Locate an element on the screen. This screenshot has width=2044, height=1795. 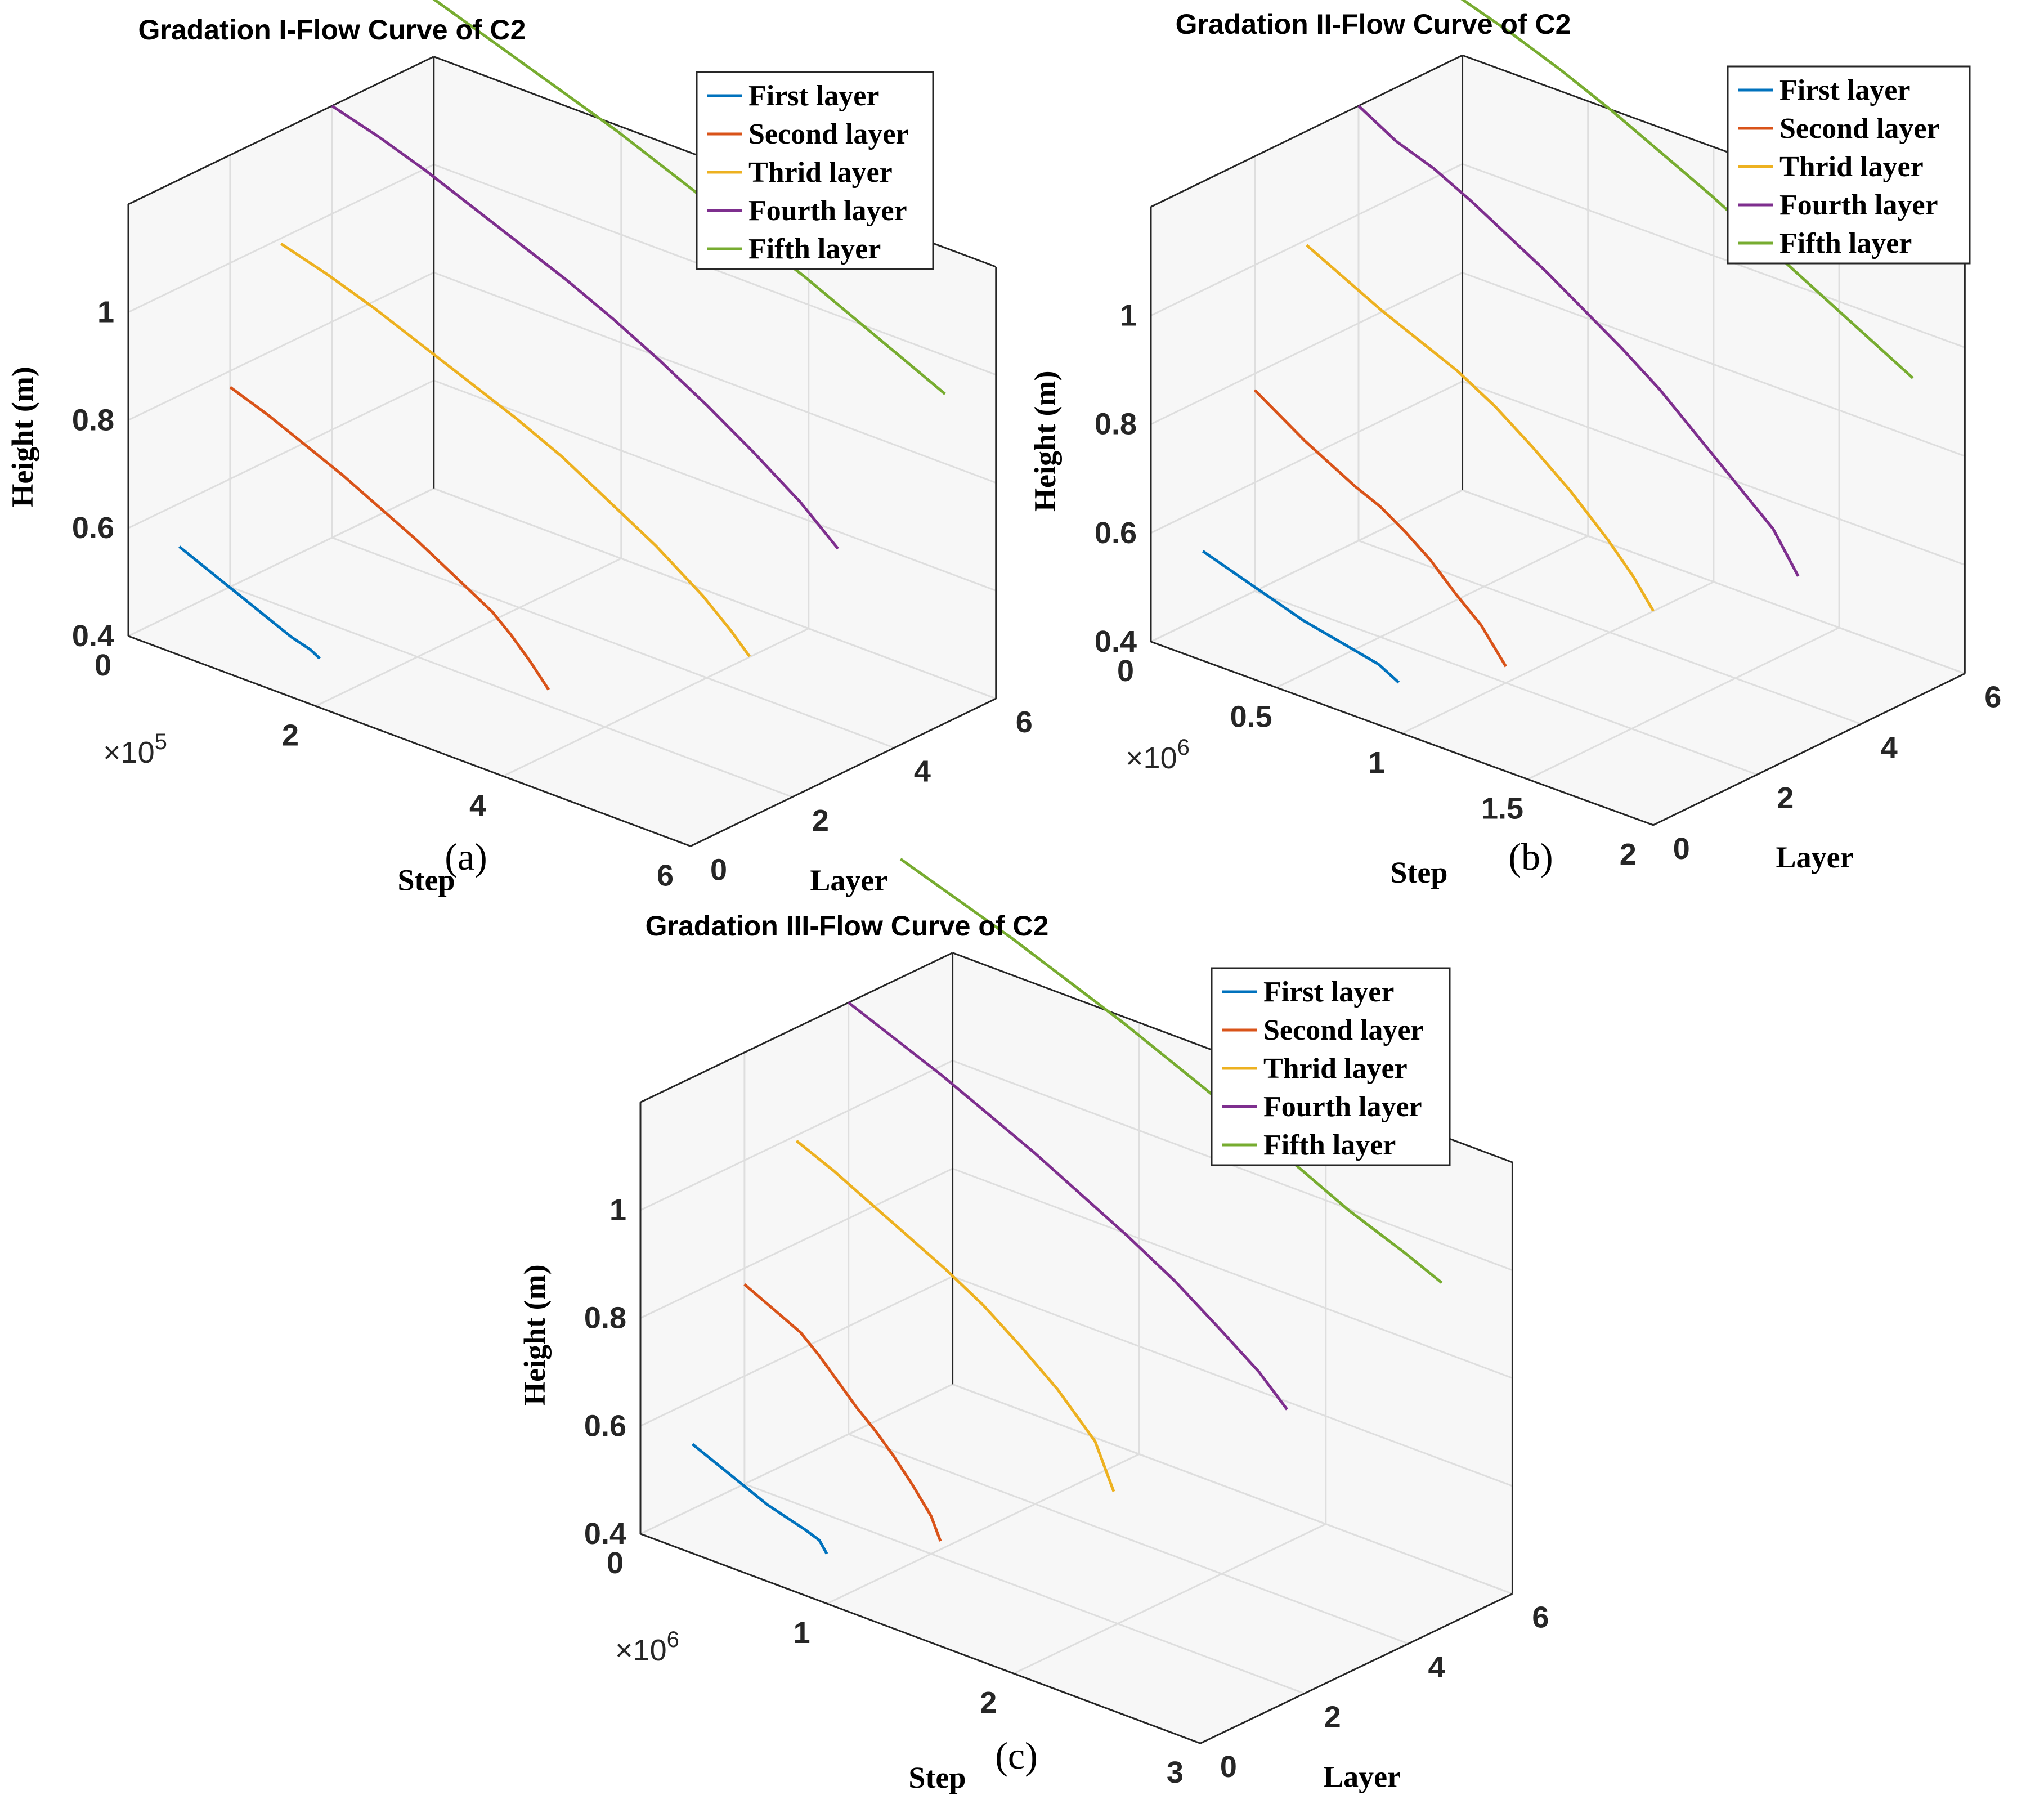
x-exponent-label: ×10⁵ is located at coordinates (135, 749).